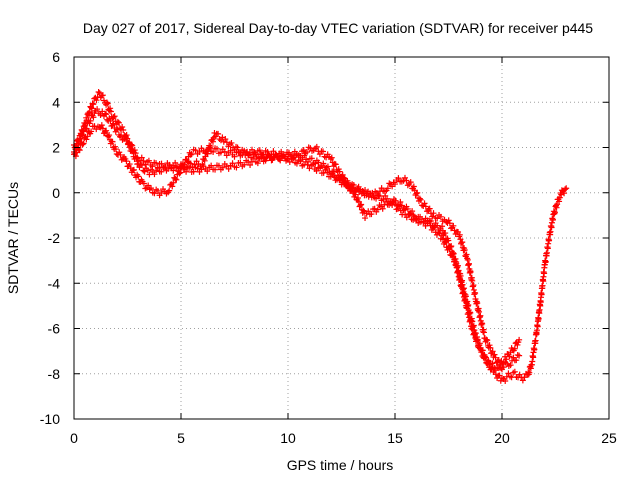 This screenshot has width=640, height=480. I want to click on x-tick-label: 15, so click(395, 438).